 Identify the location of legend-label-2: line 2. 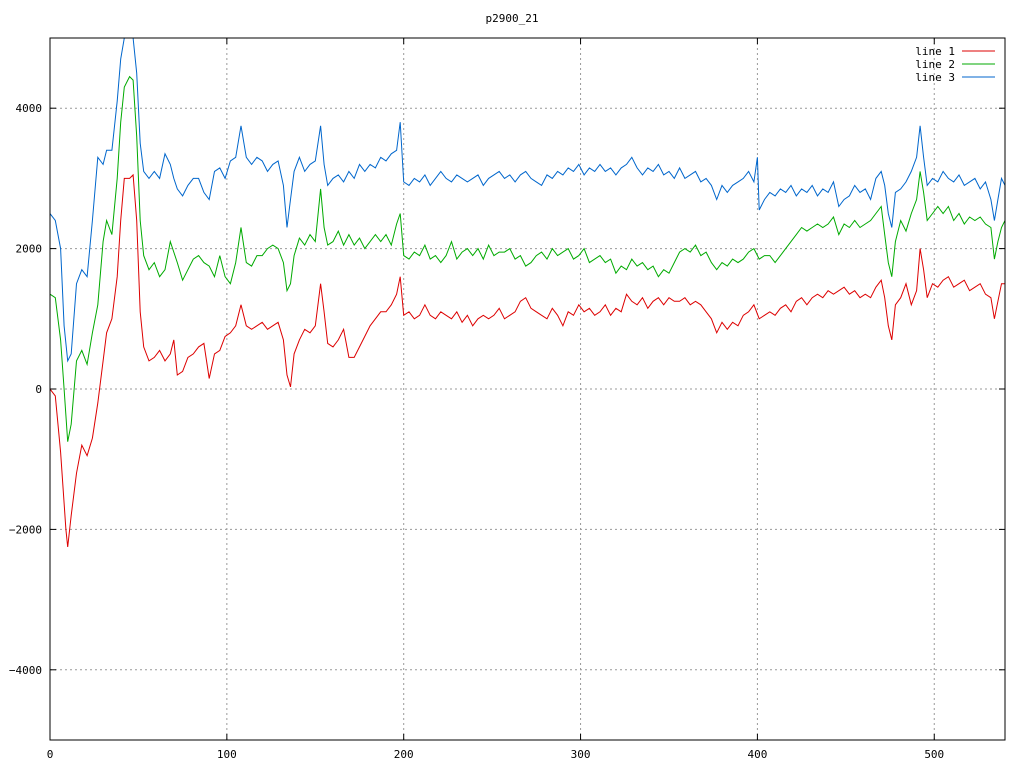
(935, 64).